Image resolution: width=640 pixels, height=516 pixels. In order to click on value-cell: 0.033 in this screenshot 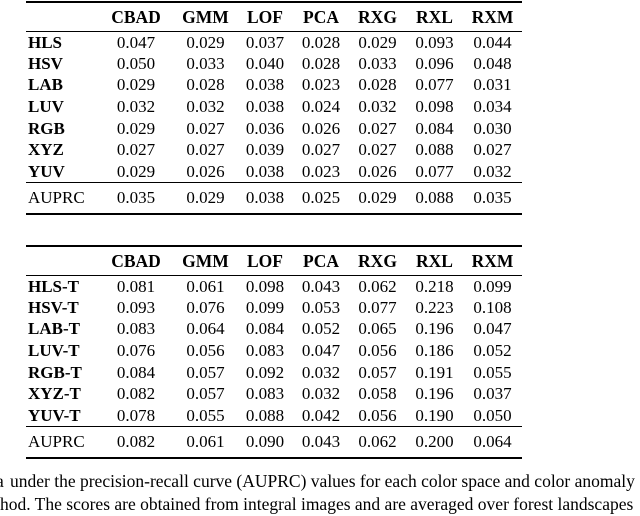, I will do `click(377, 63)`.